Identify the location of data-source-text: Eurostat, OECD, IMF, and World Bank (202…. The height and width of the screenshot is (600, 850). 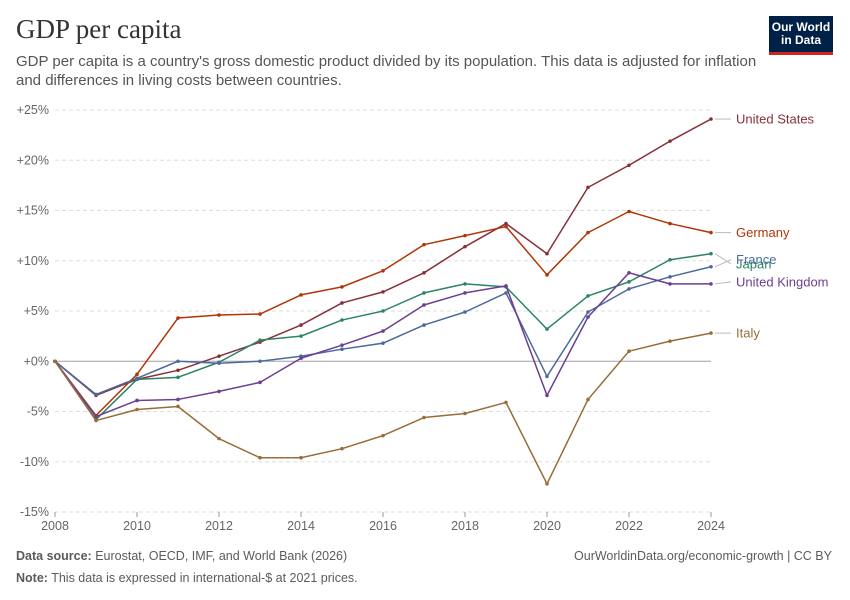
(221, 556).